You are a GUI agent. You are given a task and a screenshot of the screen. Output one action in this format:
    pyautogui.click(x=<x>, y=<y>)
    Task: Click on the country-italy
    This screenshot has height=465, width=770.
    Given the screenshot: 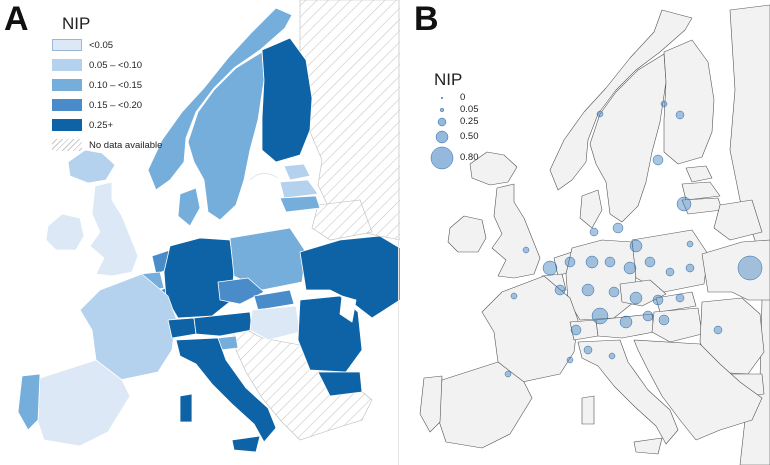 What is the action you would take?
    pyautogui.click(x=226, y=390)
    